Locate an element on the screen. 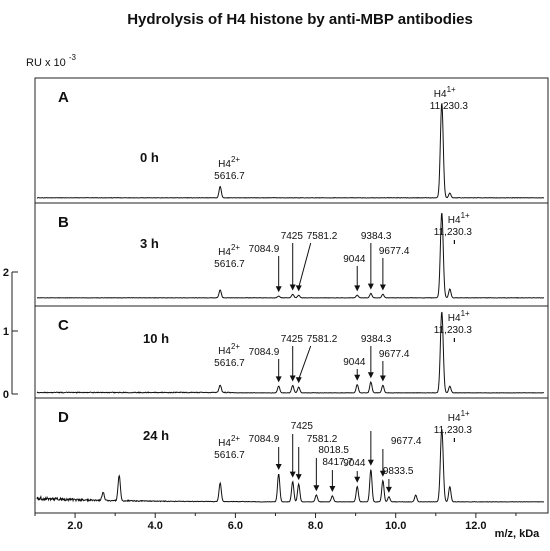 The height and width of the screenshot is (551, 550). panel-time-D: 24 h is located at coordinates (156, 435).